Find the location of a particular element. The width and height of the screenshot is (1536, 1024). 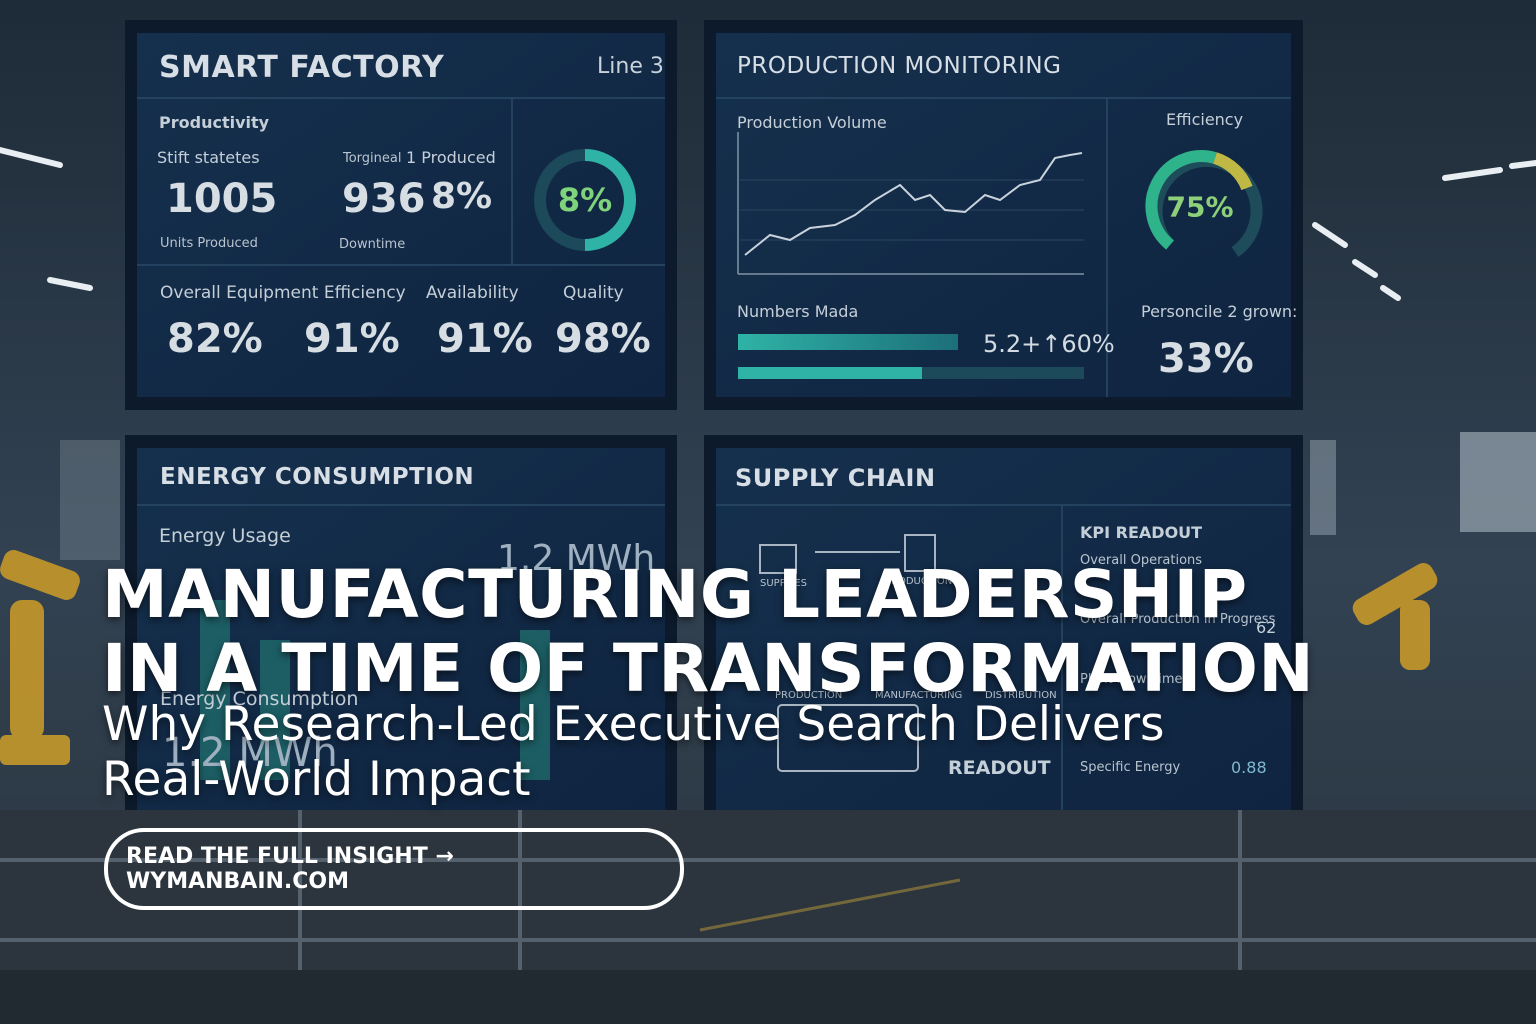

panel-title: SUPPLY CHAIN is located at coordinates (835, 478).